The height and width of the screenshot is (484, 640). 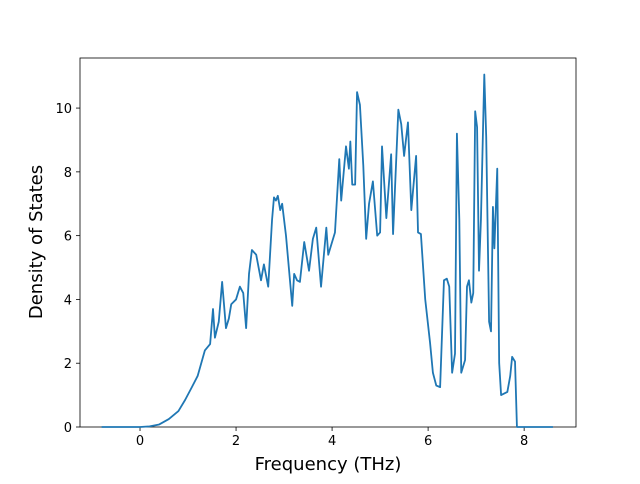 I want to click on y-tick-label: 2, so click(x=68, y=364).